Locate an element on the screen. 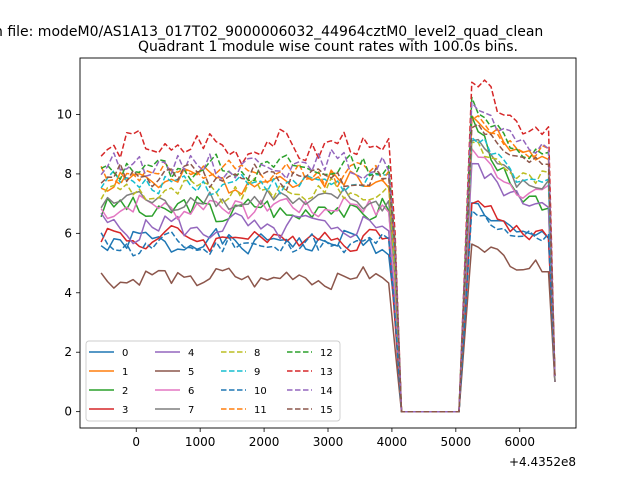  x-offset-label: +4.4352e8 is located at coordinates (542, 462).